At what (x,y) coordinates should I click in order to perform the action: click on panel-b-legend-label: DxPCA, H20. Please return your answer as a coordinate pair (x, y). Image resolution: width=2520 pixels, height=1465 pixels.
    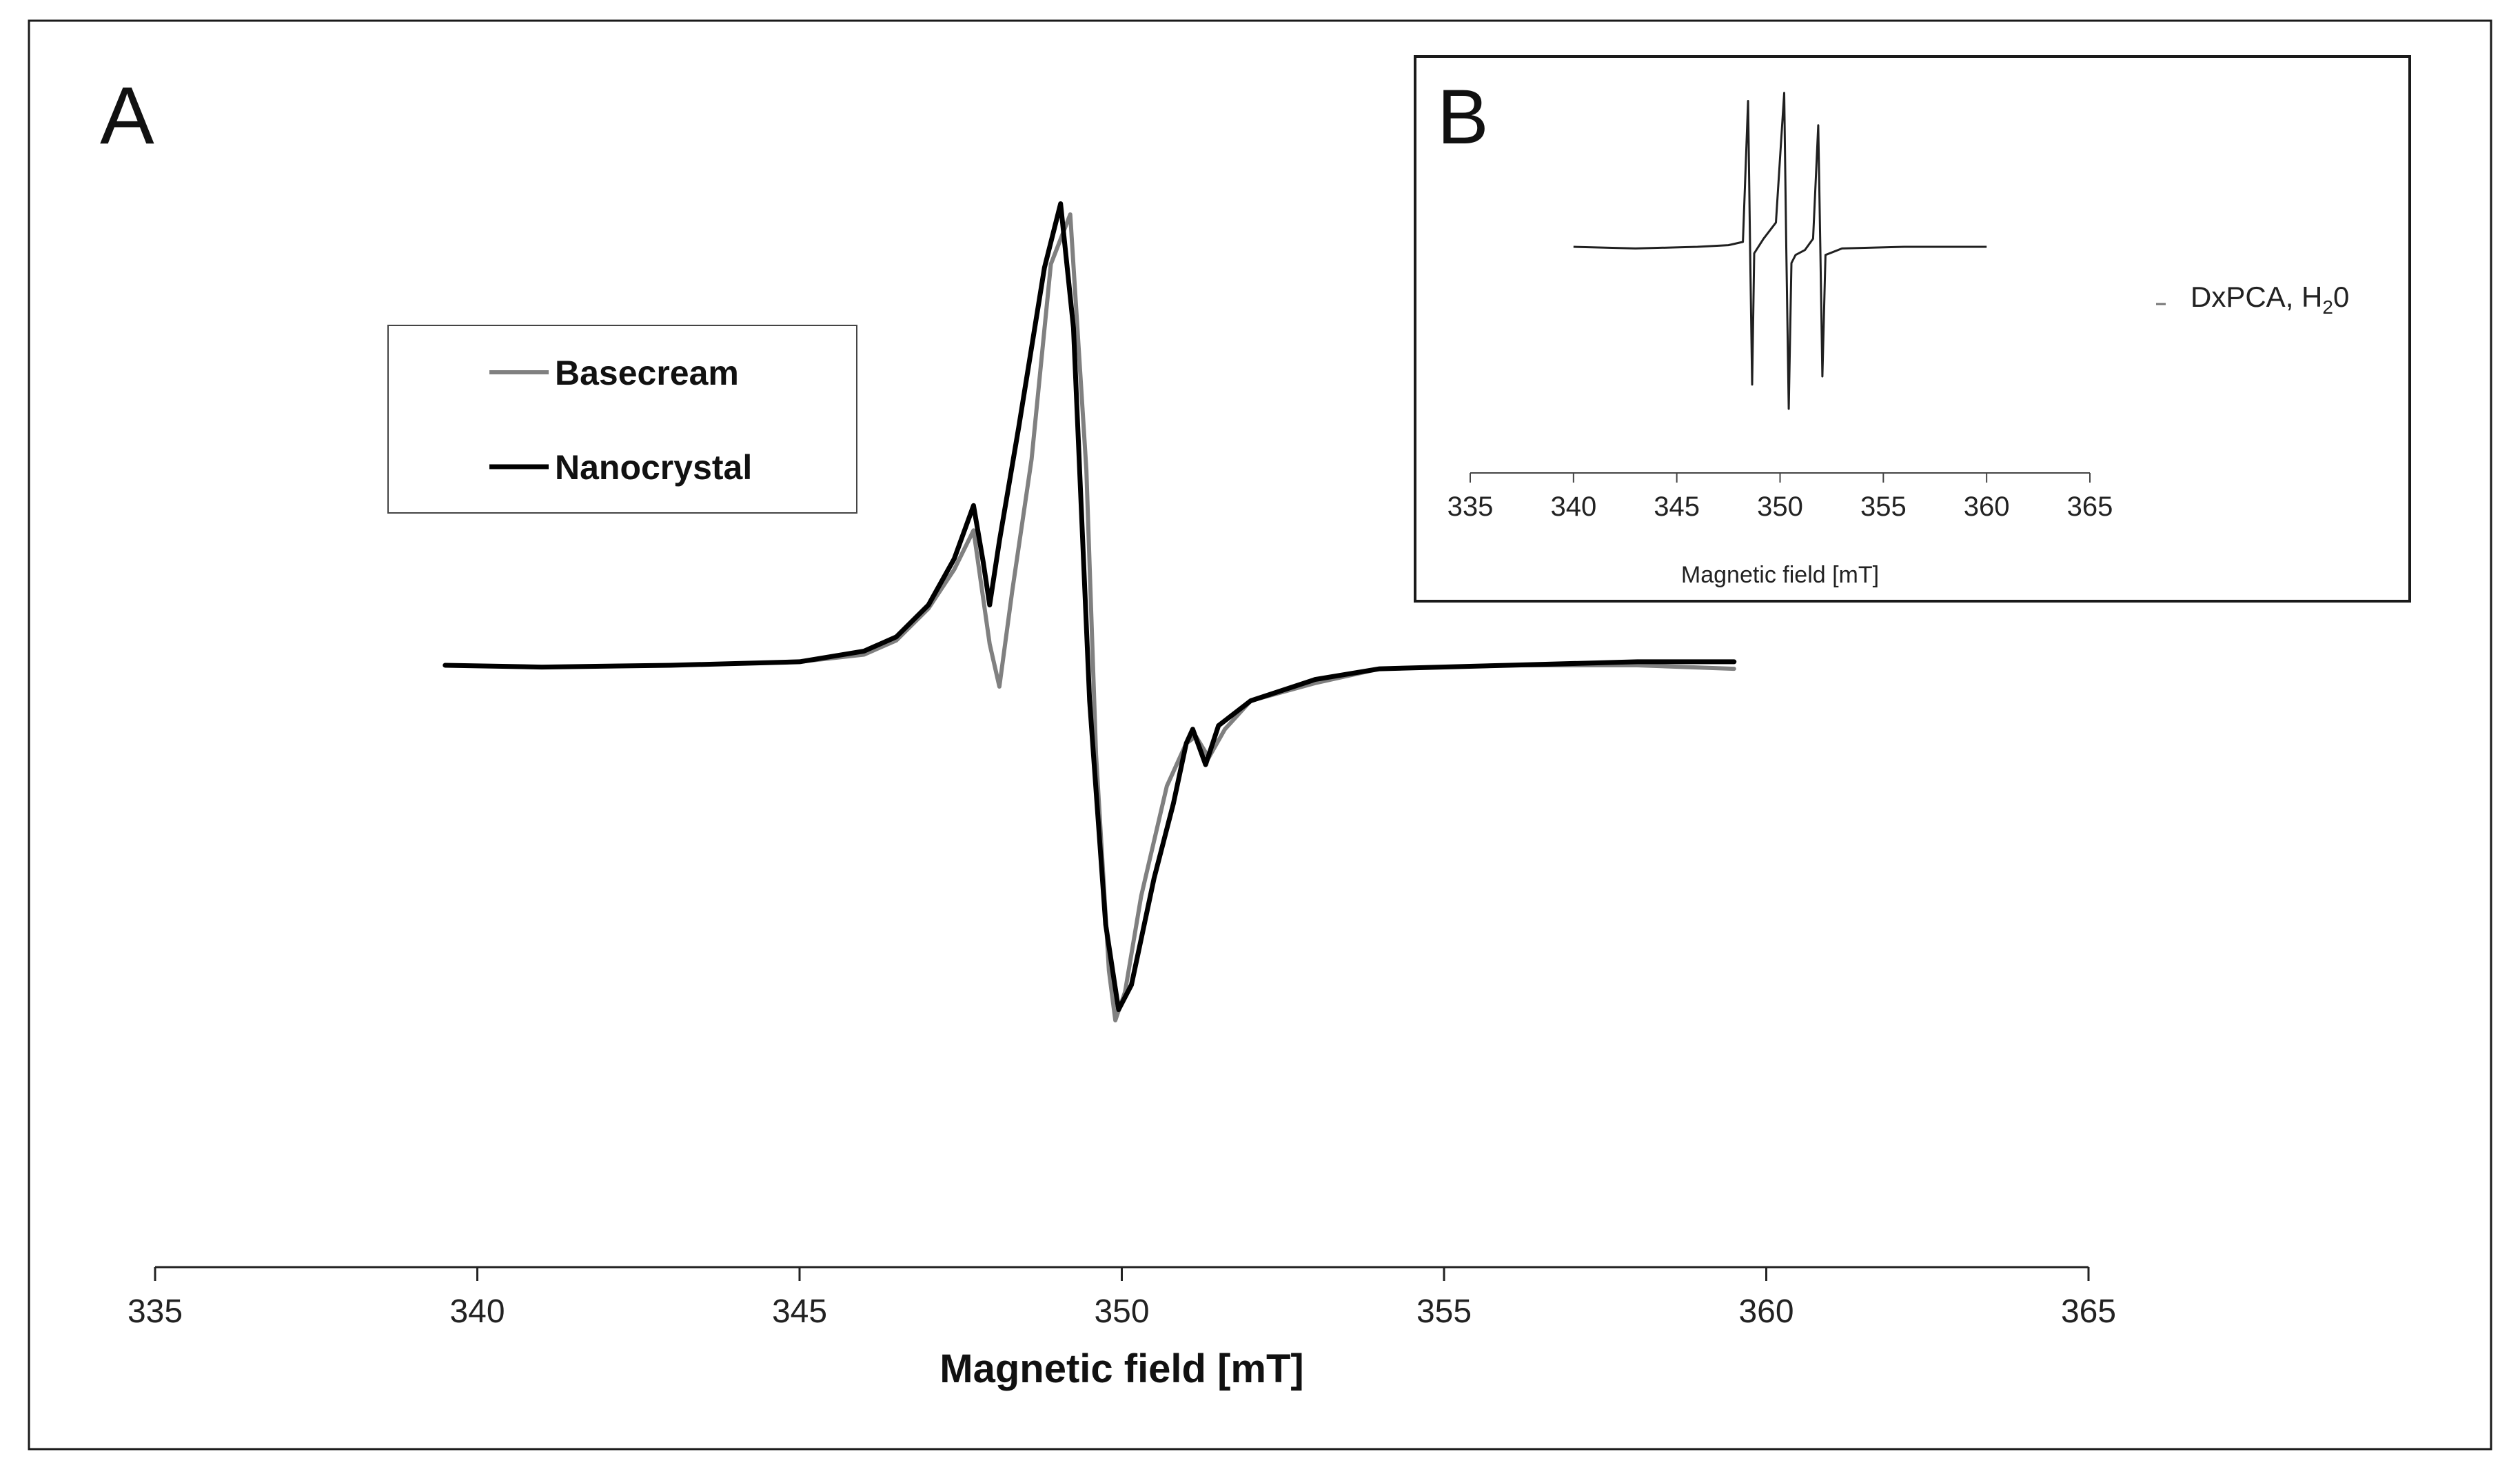
    Looking at the image, I should click on (2270, 299).